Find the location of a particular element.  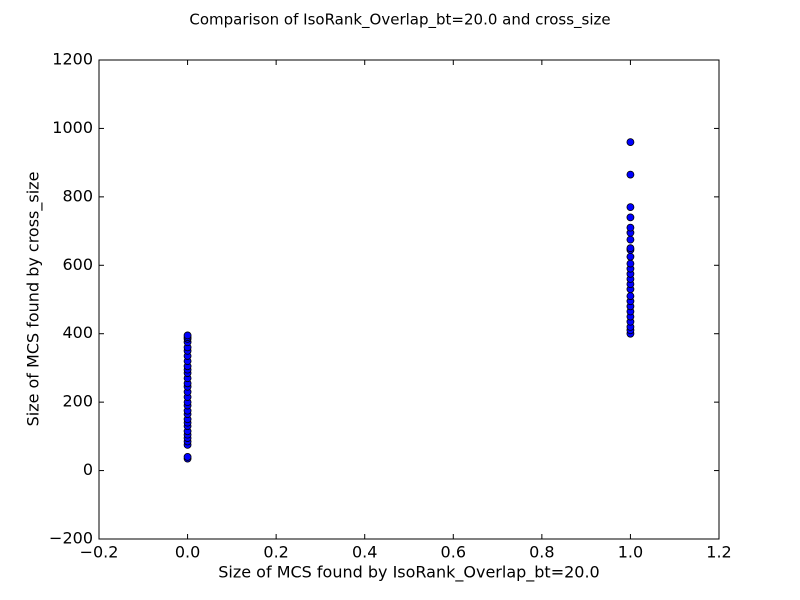

x-tick-label: 1.2 is located at coordinates (718, 552).